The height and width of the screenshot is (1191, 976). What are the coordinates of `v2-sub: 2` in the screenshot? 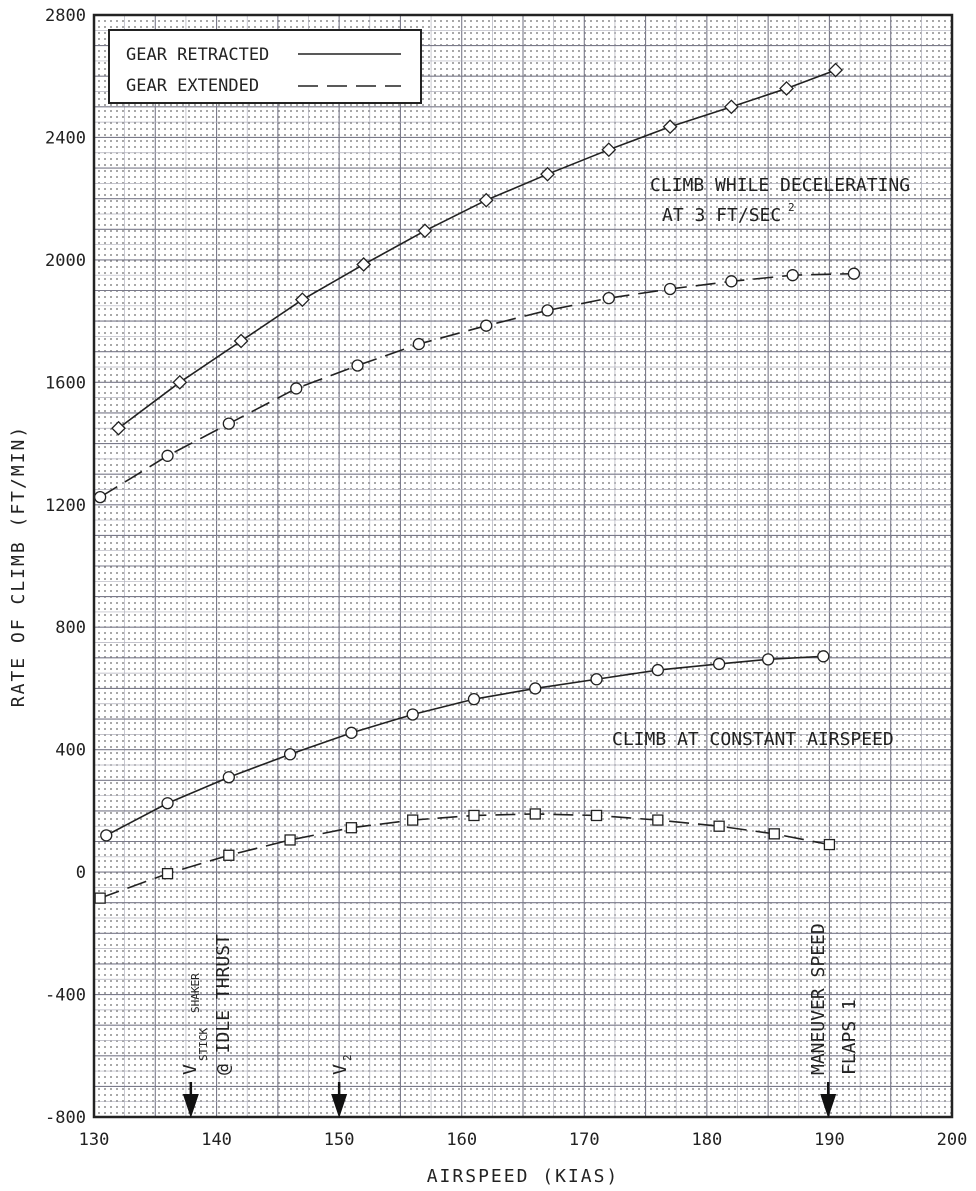 It's located at (347, 1057).